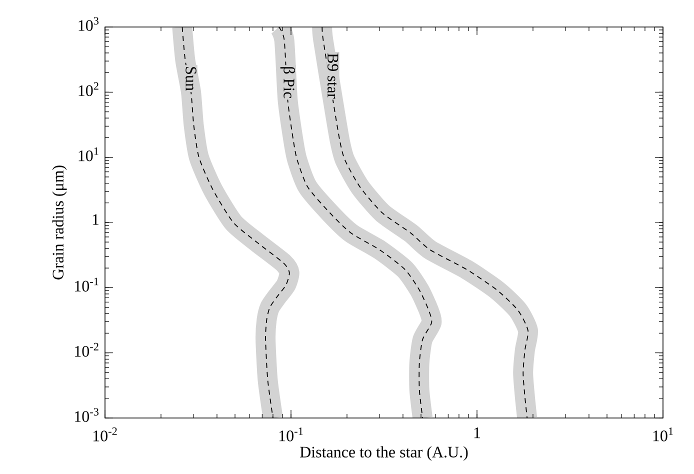 The image size is (694, 474). I want to click on text: Sun, so click(191, 79).